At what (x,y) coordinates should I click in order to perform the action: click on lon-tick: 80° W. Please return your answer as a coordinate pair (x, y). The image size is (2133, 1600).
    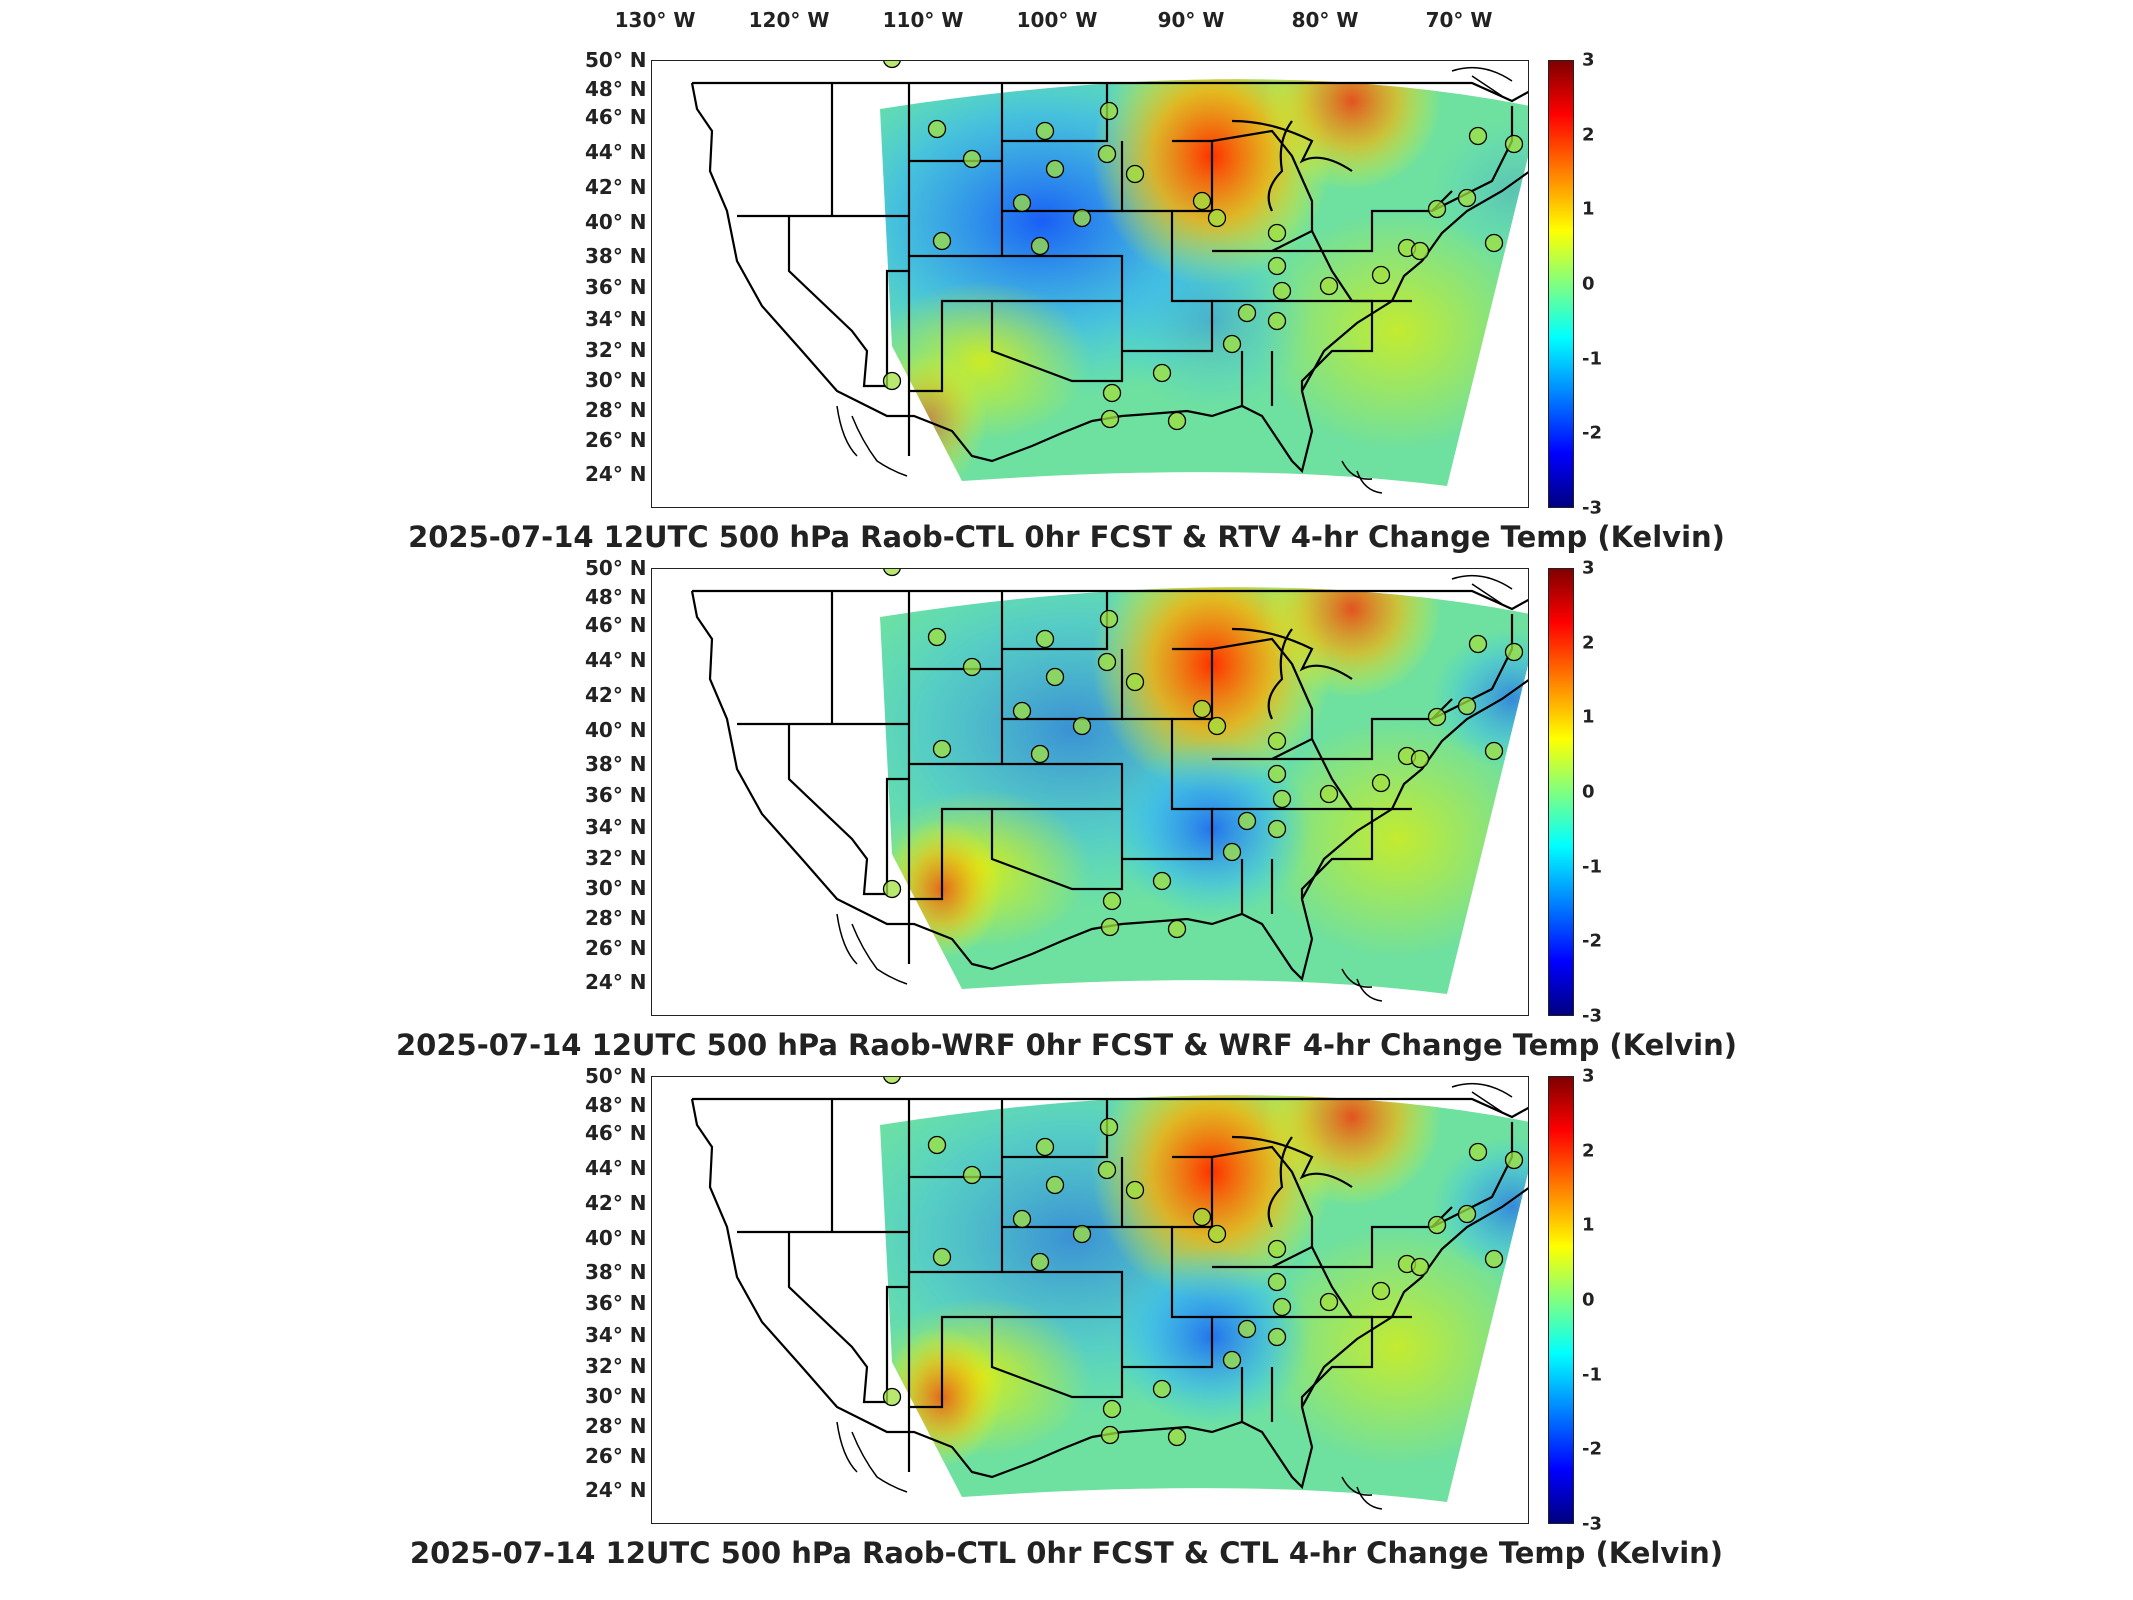
    Looking at the image, I should click on (1325, 20).